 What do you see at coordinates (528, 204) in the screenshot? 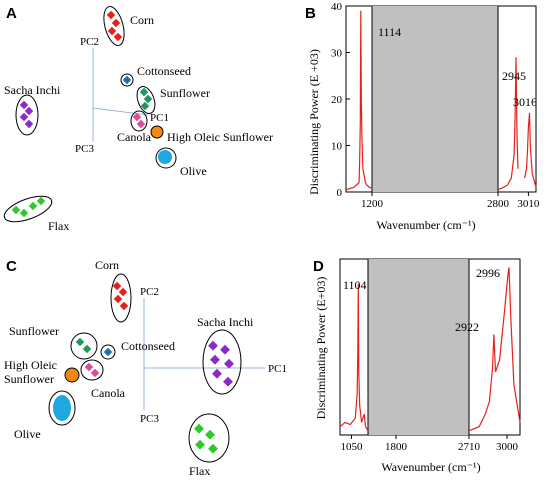
I see `panel-b-x-tick-label: 3010` at bounding box center [528, 204].